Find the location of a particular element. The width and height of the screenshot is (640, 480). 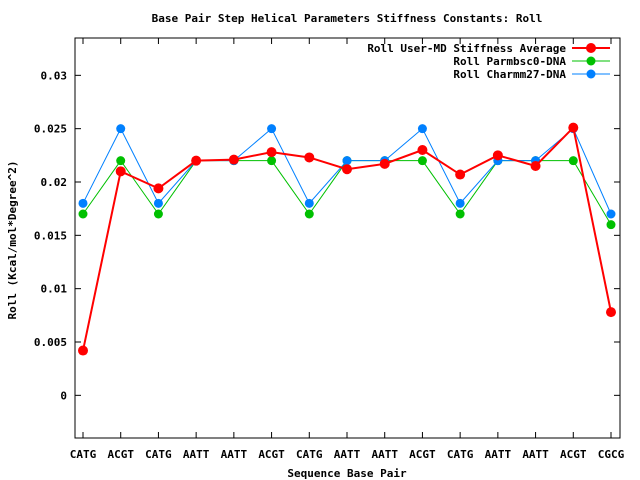

legend-label: Roll User-MD Stiffness Average is located at coordinates (466, 48).